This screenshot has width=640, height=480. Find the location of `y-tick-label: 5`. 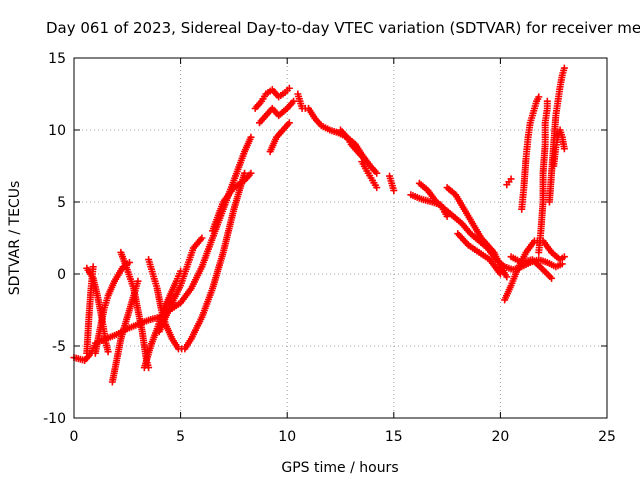

y-tick-label: 5 is located at coordinates (61, 203).